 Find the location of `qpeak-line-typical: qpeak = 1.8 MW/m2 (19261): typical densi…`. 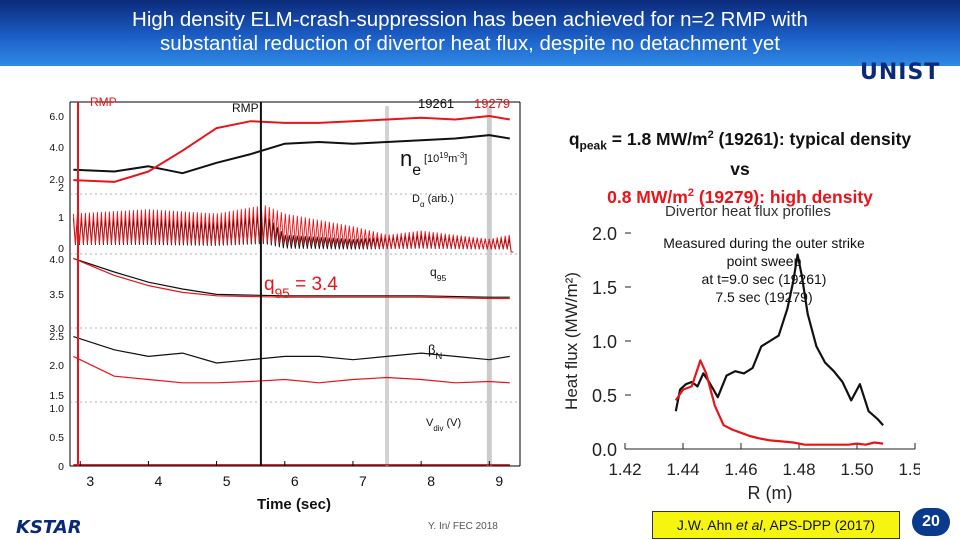

qpeak-line-typical: qpeak = 1.8 MW/m2 (19261): typical densi… is located at coordinates (740, 140).